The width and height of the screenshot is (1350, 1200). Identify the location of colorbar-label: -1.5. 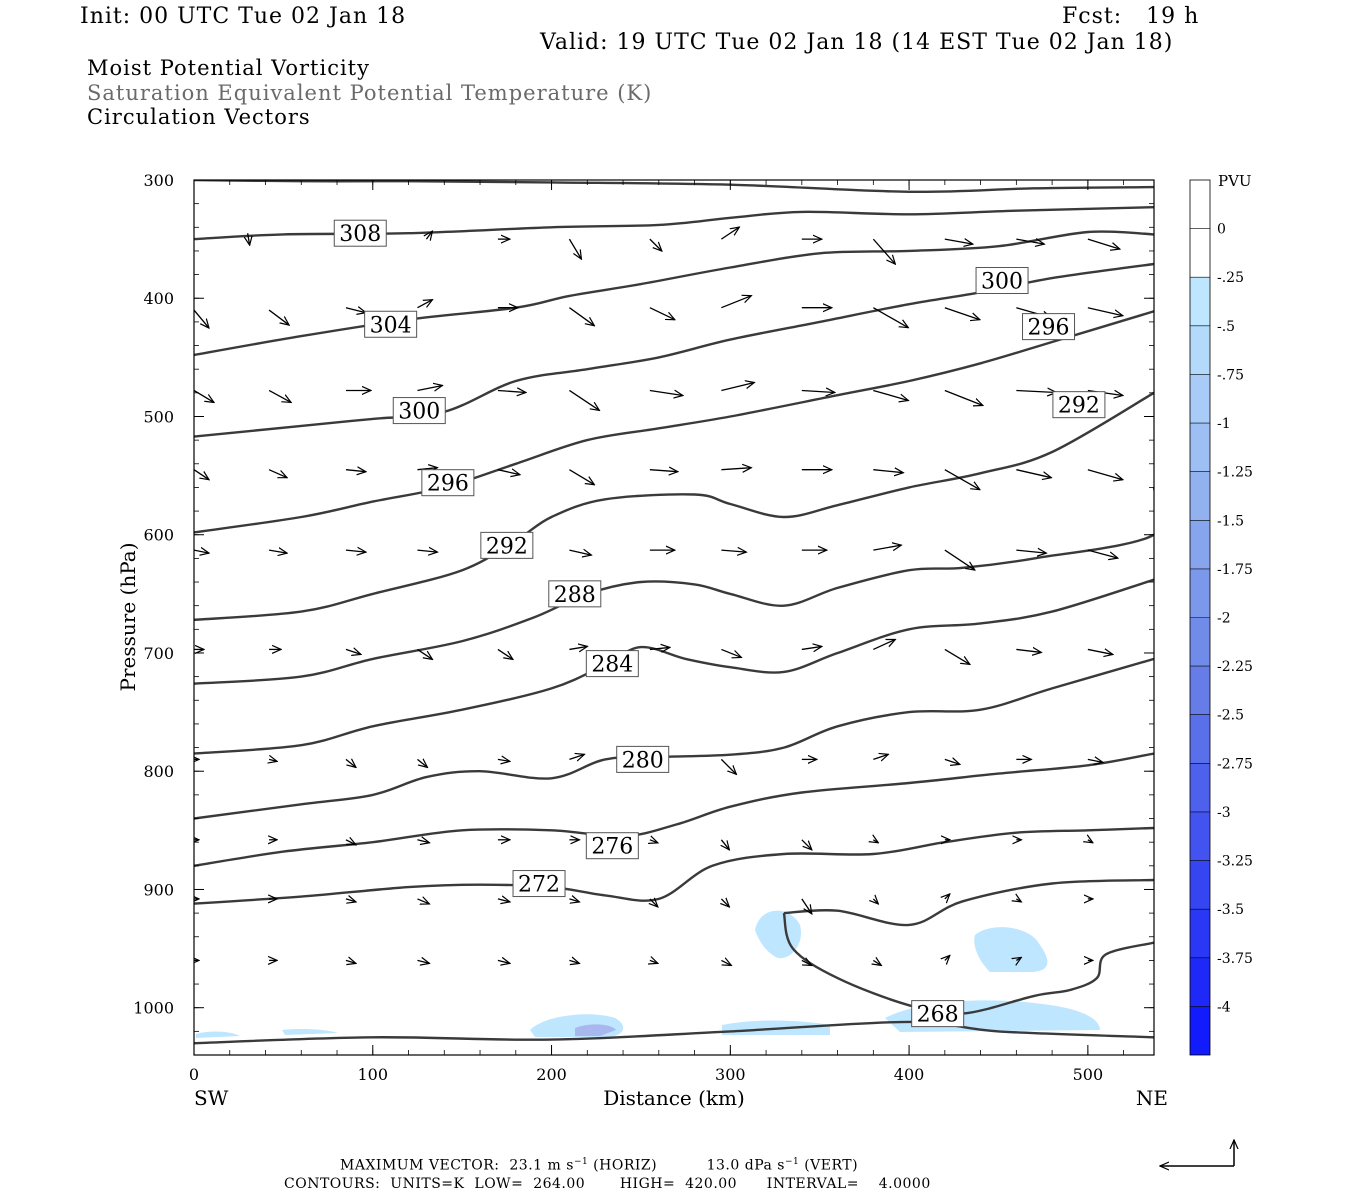
(1230, 521).